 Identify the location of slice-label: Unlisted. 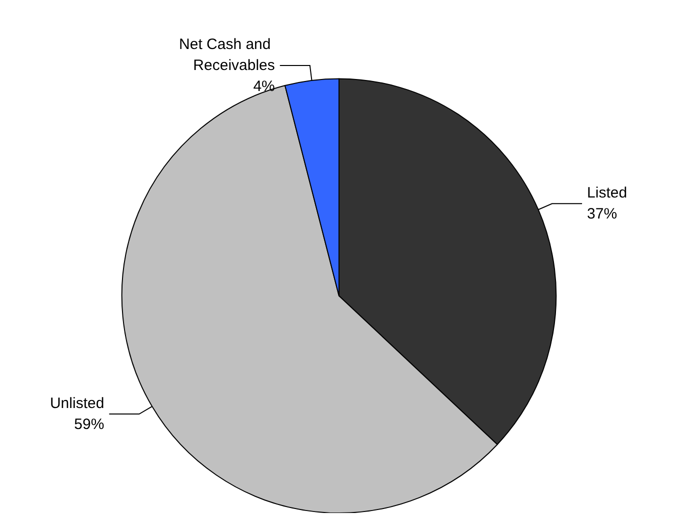
(77, 403).